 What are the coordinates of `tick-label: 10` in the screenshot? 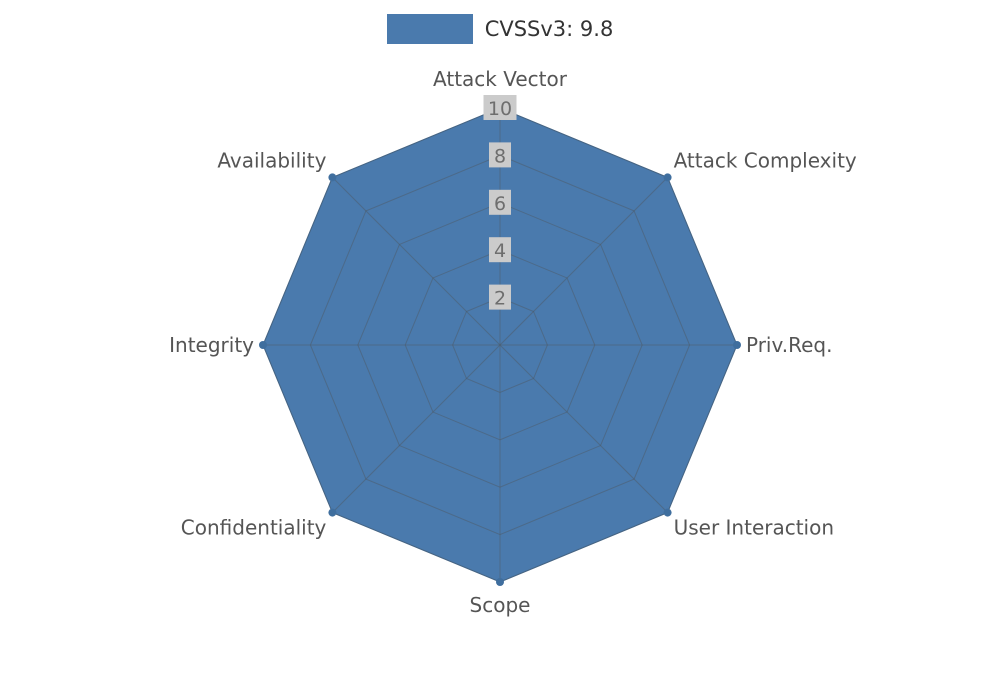 It's located at (500, 109).